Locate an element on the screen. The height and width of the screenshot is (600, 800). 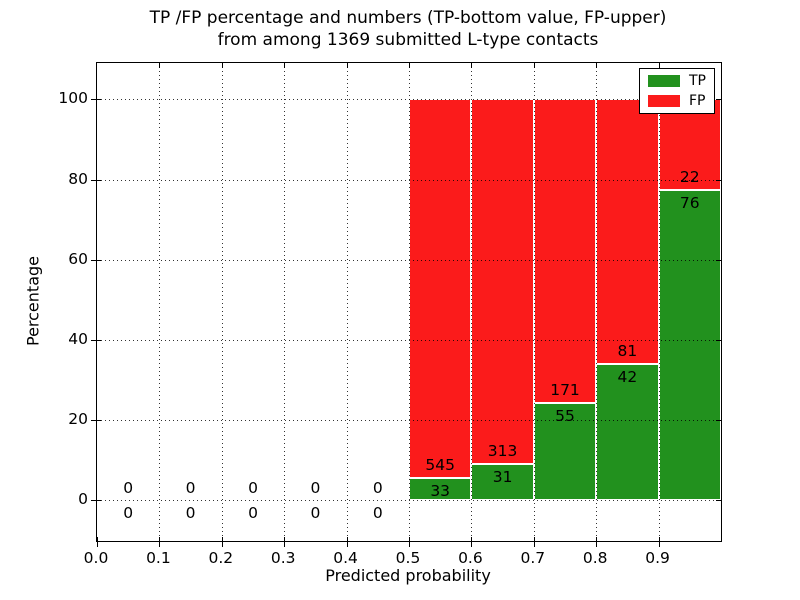
tp-count-label: 33 is located at coordinates (440, 490).